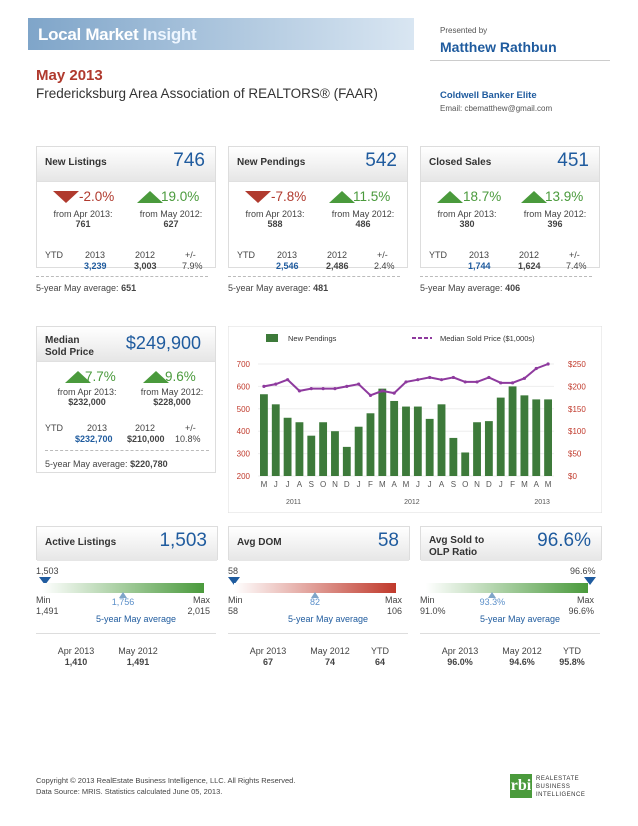  I want to click on year-label: 2011, so click(293, 502).